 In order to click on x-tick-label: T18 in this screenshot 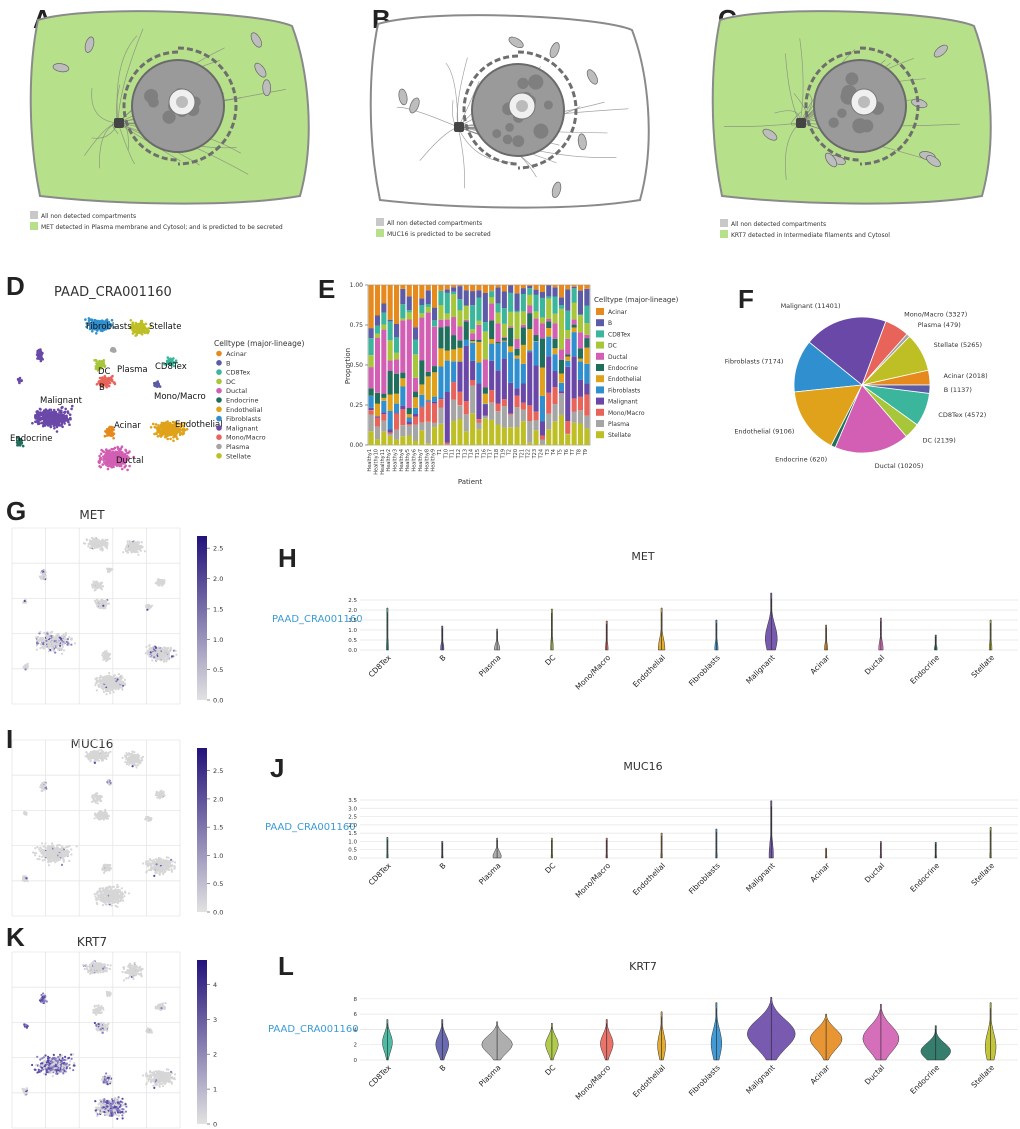, I will do `click(497, 454)`.